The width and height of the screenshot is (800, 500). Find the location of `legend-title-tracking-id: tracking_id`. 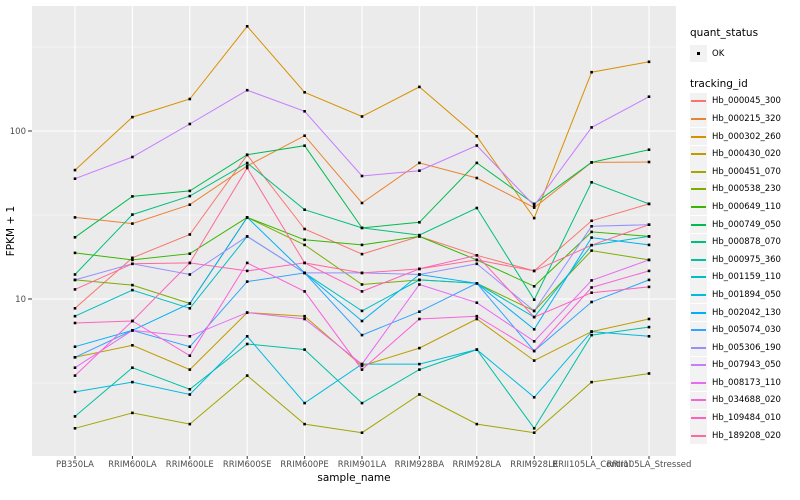

legend-title-tracking-id: tracking_id is located at coordinates (719, 83).